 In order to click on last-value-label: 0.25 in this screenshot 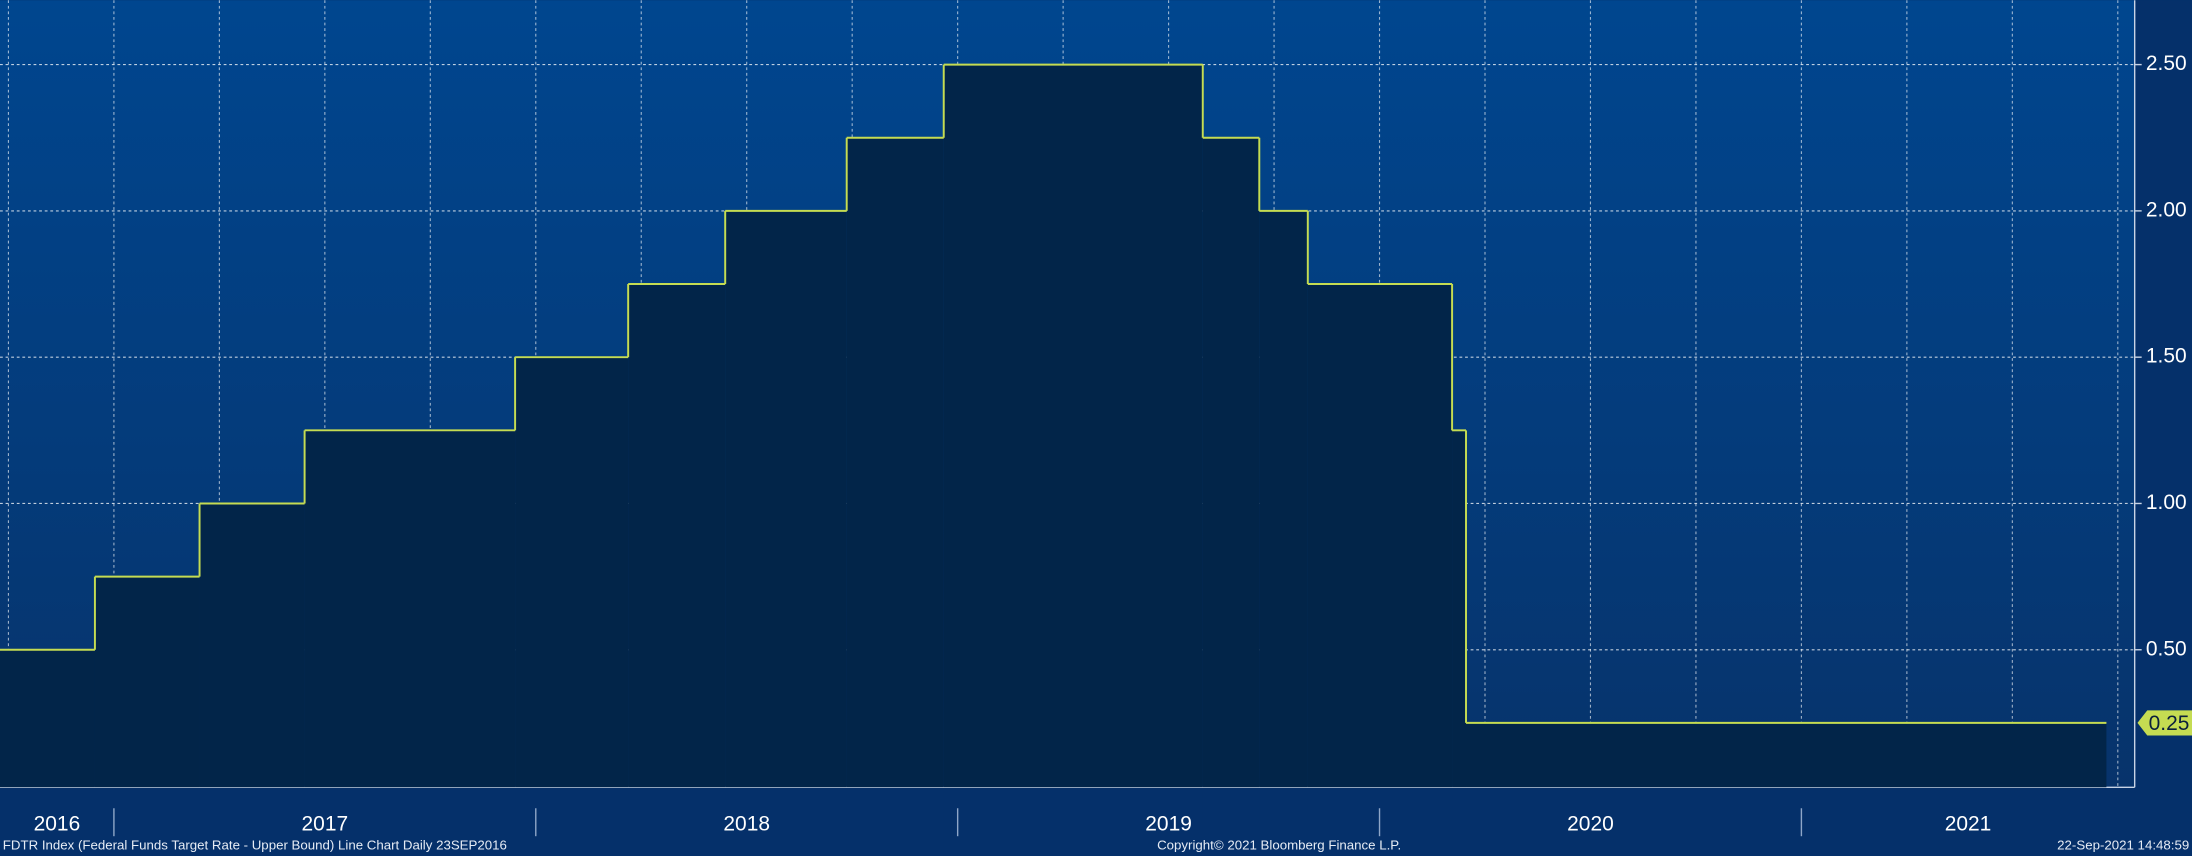, I will do `click(2169, 723)`.